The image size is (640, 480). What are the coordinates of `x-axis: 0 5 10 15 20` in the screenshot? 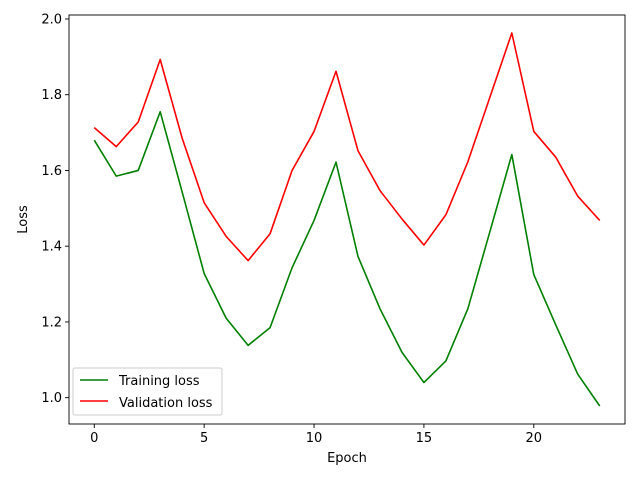 It's located at (316, 435).